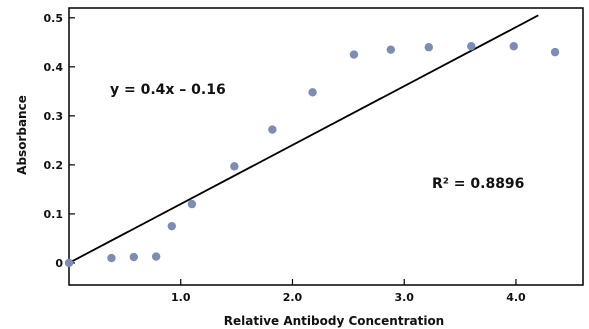 The height and width of the screenshot is (329, 589). I want to click on y-tick-label: 0, so click(59, 263).